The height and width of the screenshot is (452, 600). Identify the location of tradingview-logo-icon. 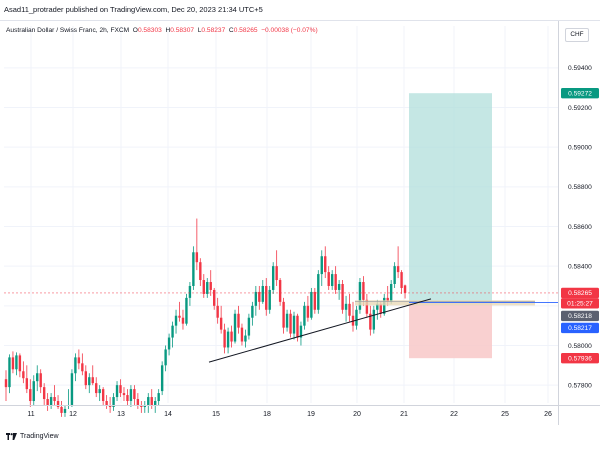
(11, 436).